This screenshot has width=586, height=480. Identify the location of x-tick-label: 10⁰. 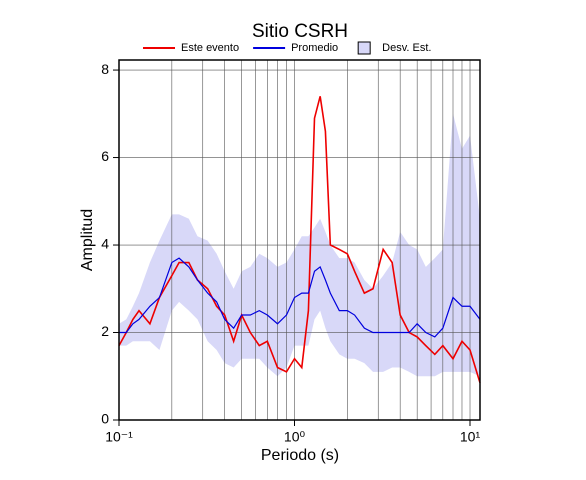
(295, 437).